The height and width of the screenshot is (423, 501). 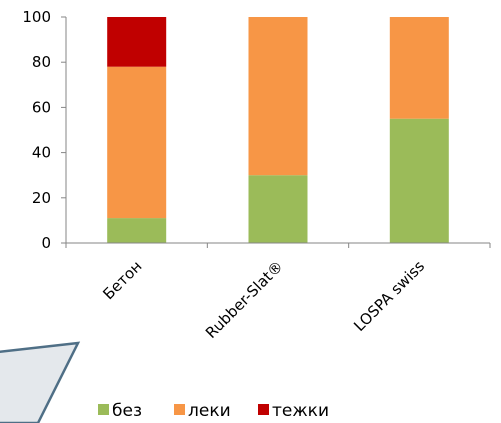 I want to click on x-category-label: Бетон, so click(x=122, y=280).